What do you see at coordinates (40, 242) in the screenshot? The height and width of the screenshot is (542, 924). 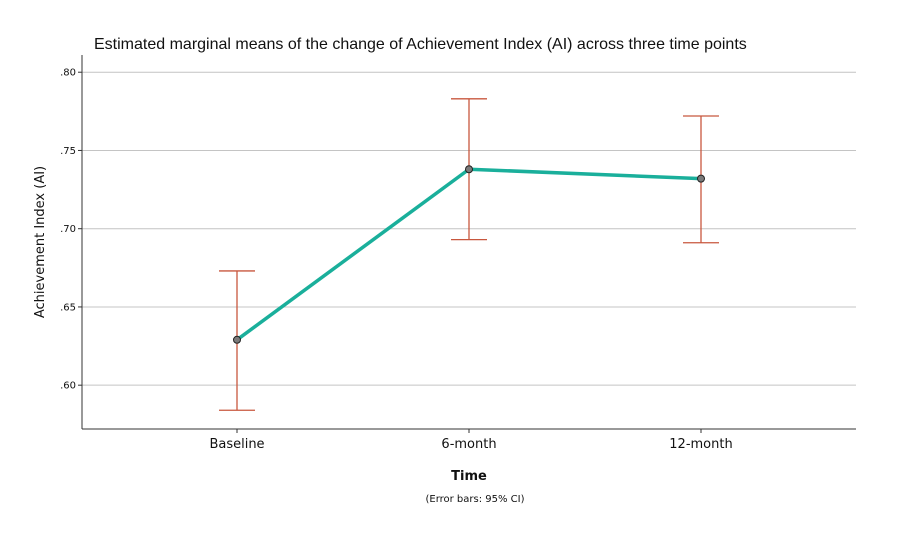 I see `y-axis-label: Achievement Index (AI)` at bounding box center [40, 242].